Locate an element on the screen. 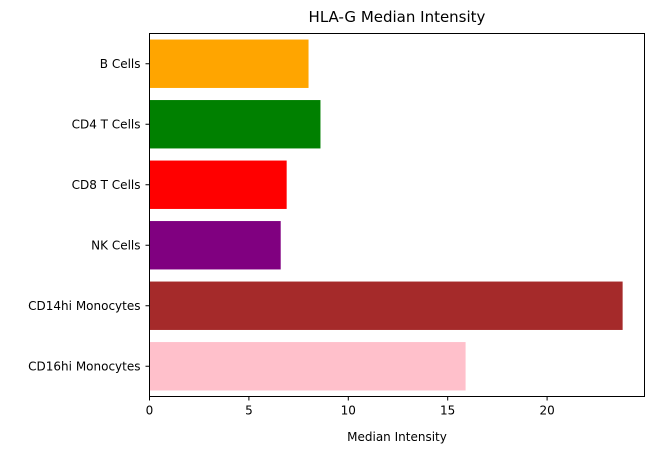 The image size is (659, 458). bar-cd14hi-monocytes is located at coordinates (386, 305).